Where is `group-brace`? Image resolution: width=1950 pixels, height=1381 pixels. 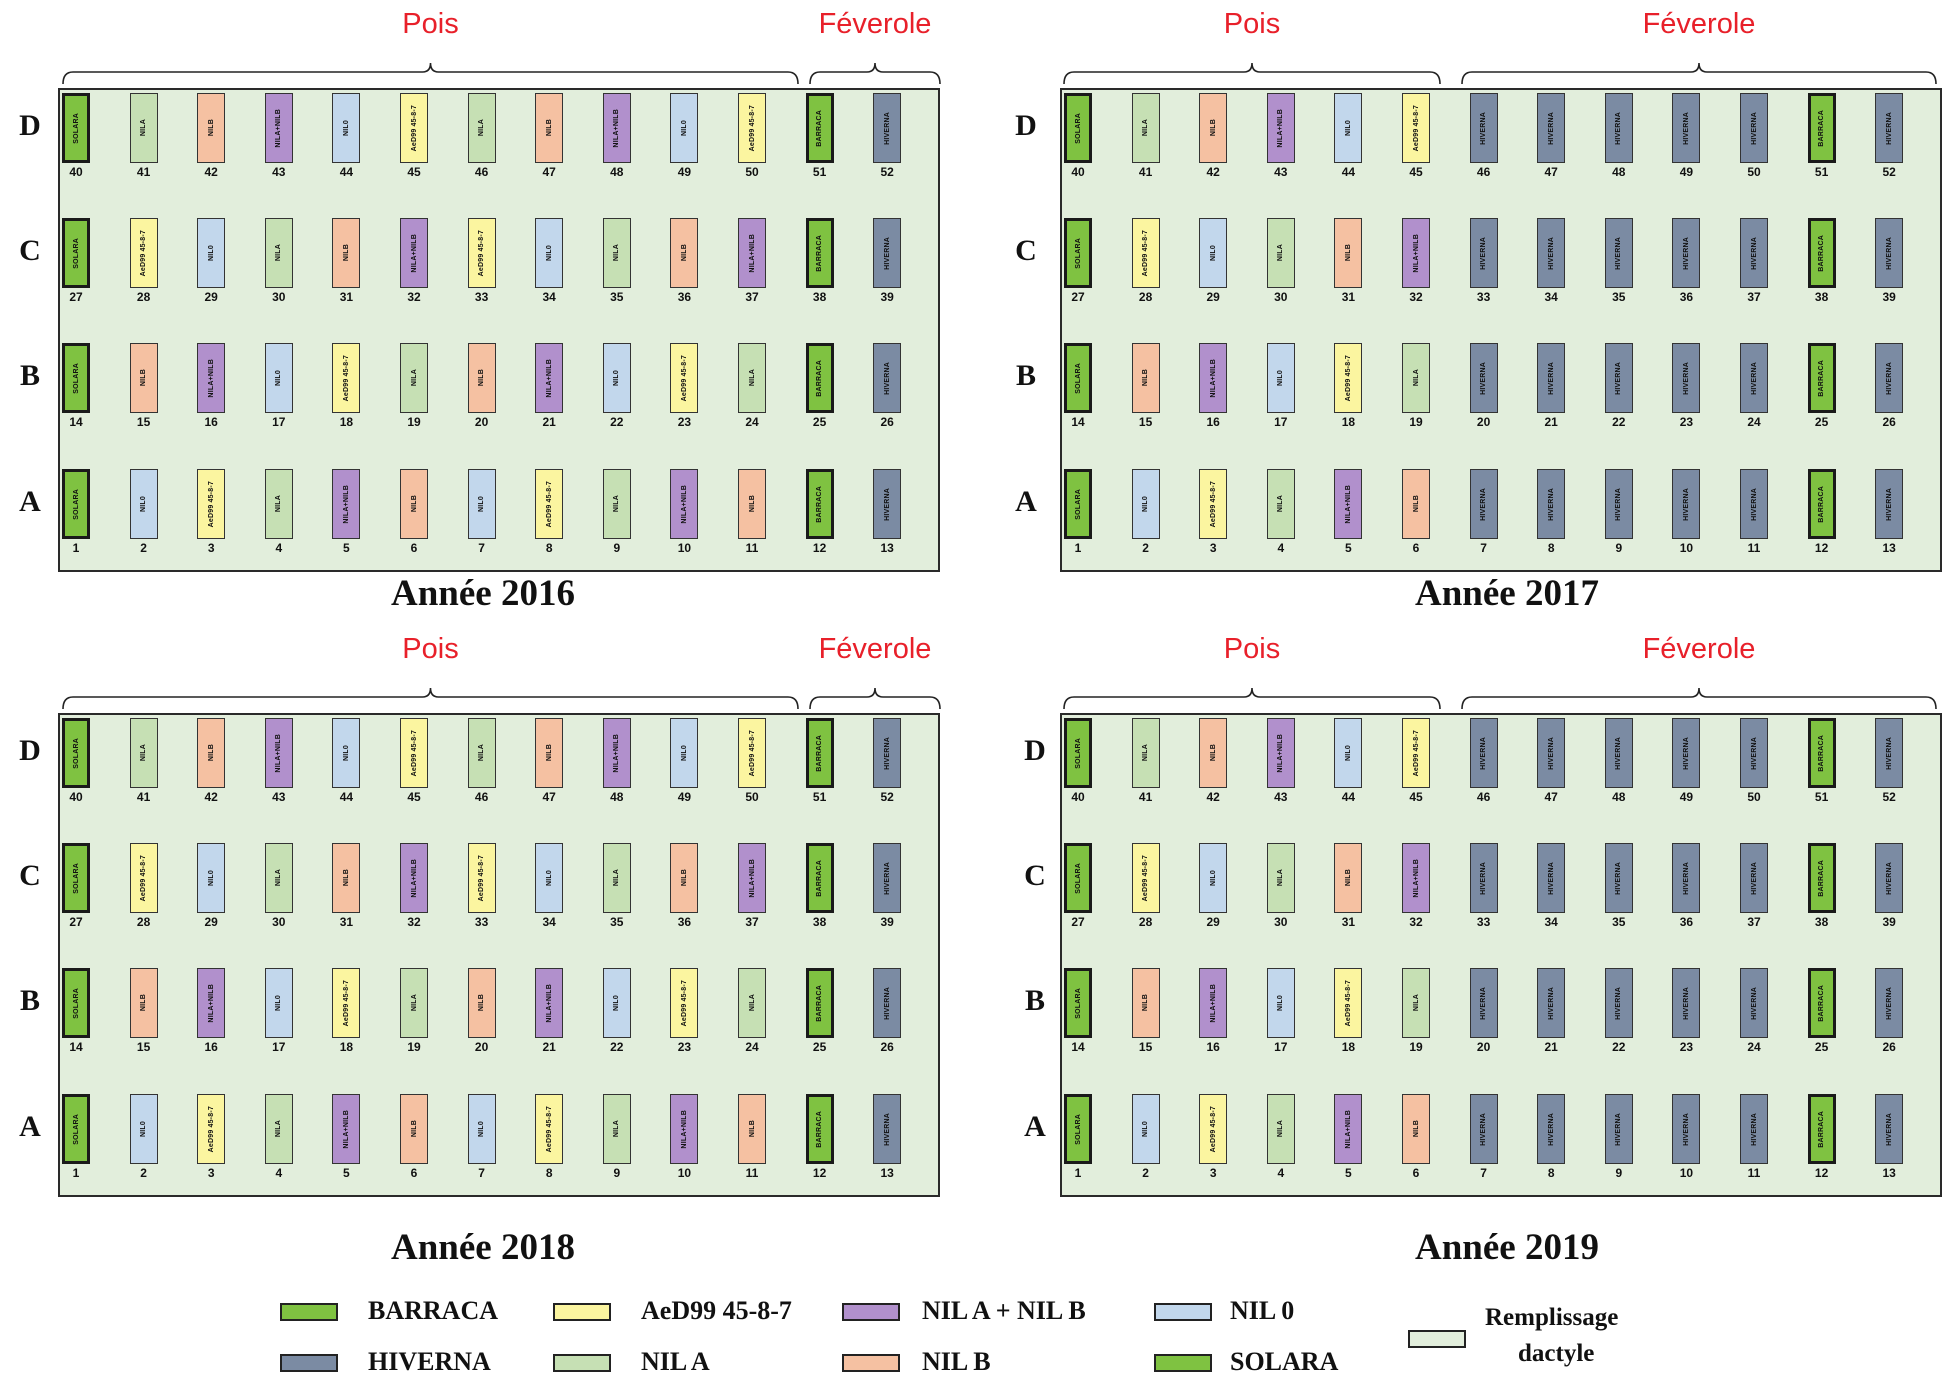
group-brace is located at coordinates (1699, 73).